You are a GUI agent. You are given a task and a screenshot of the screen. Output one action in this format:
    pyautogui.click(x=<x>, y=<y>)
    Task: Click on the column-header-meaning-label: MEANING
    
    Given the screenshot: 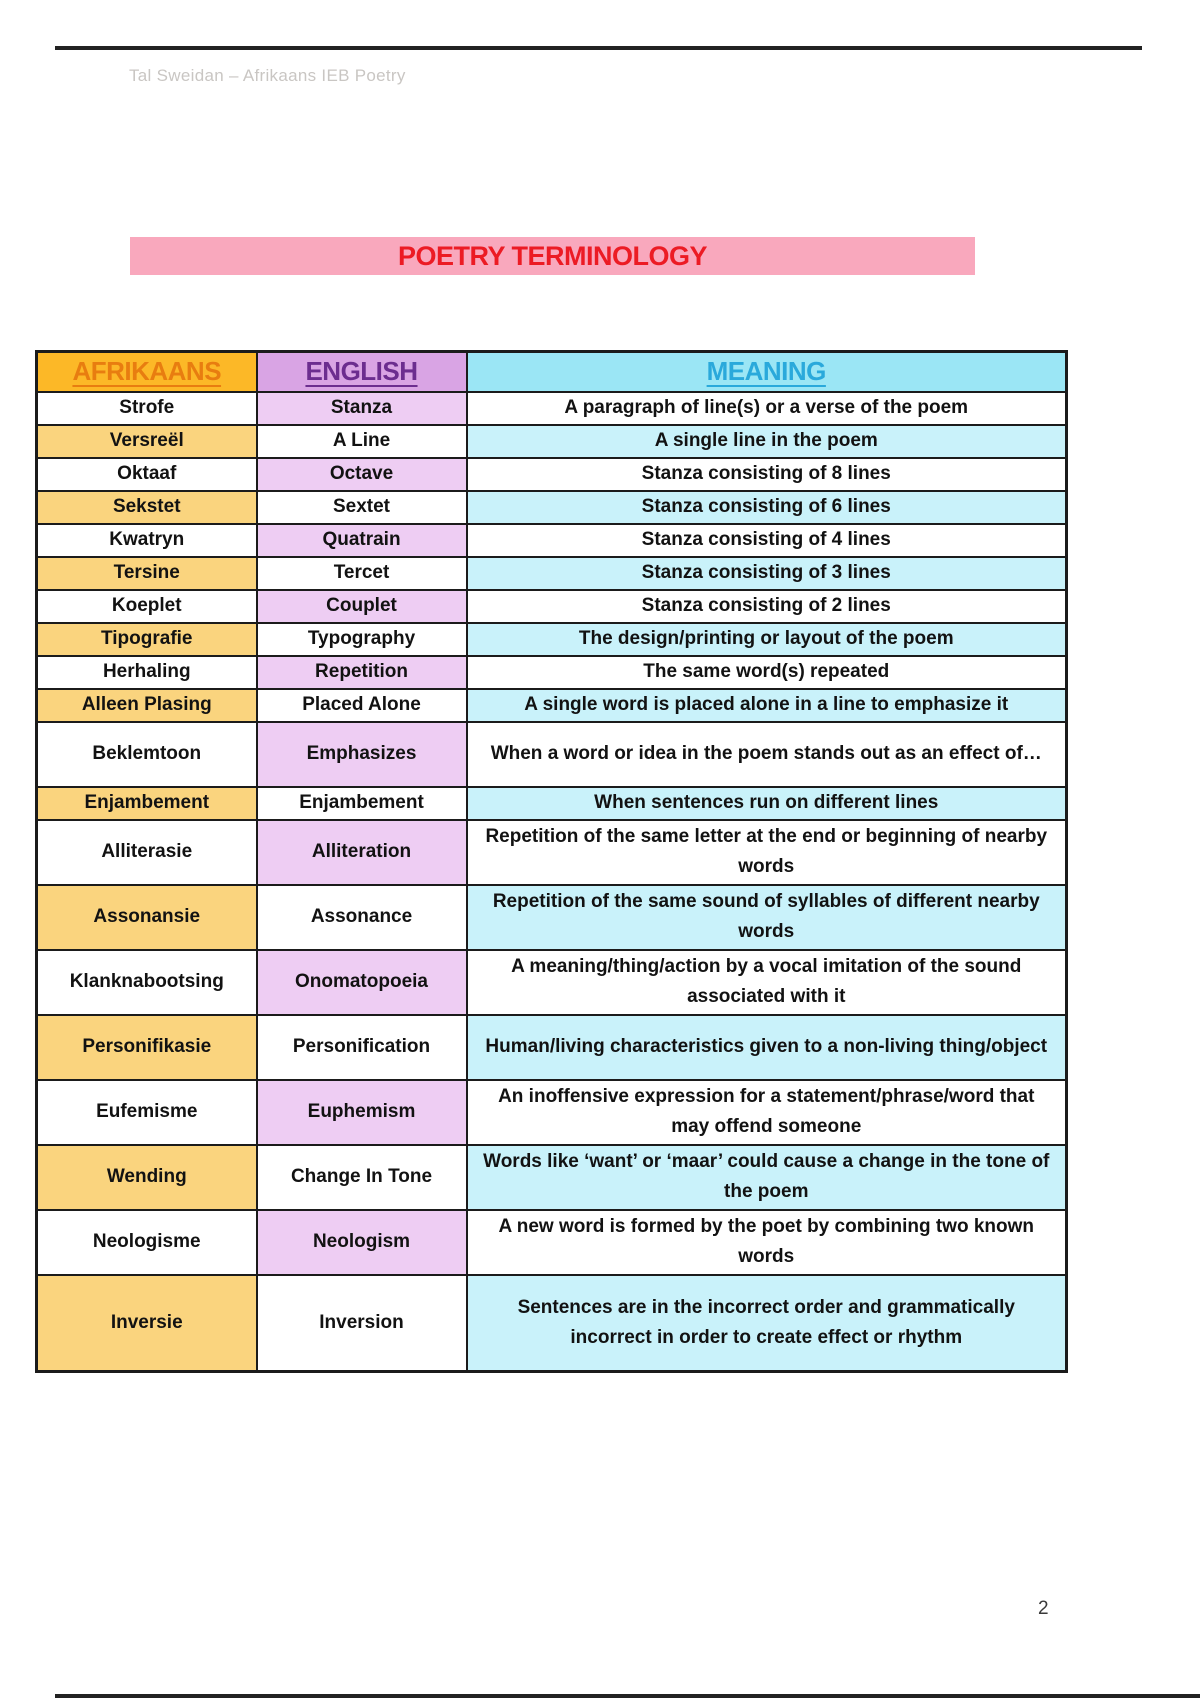 What is the action you would take?
    pyautogui.click(x=766, y=371)
    